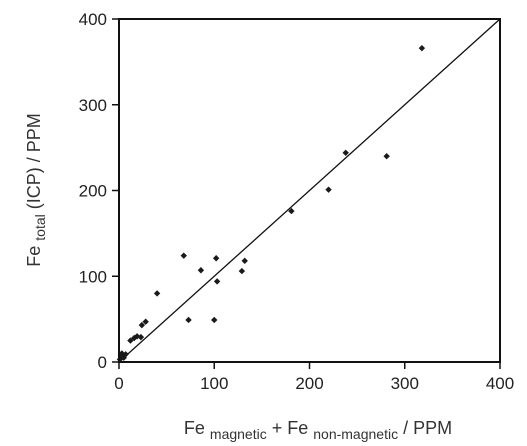  What do you see at coordinates (93, 19) in the screenshot?
I see `y-tick-label: 400` at bounding box center [93, 19].